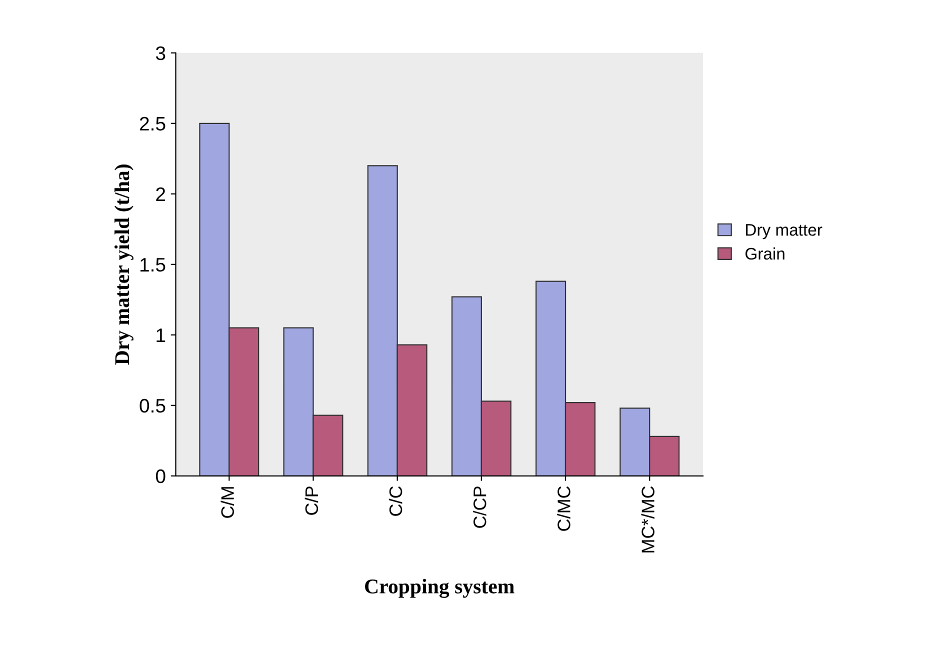  What do you see at coordinates (227, 502) in the screenshot?
I see `x-tick-label: C/M` at bounding box center [227, 502].